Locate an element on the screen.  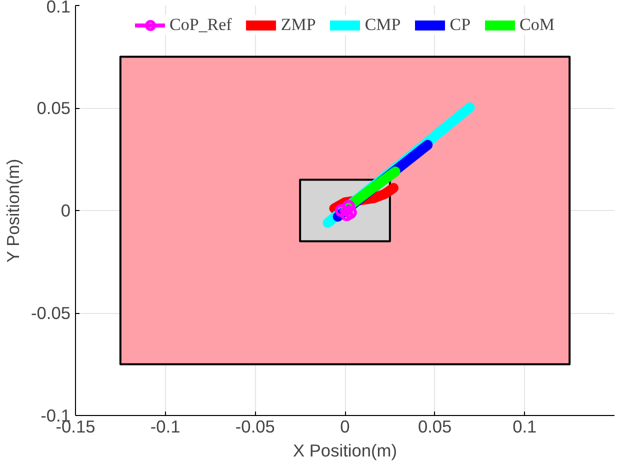
legend-label: CoP_Ref is located at coordinates (201, 25).